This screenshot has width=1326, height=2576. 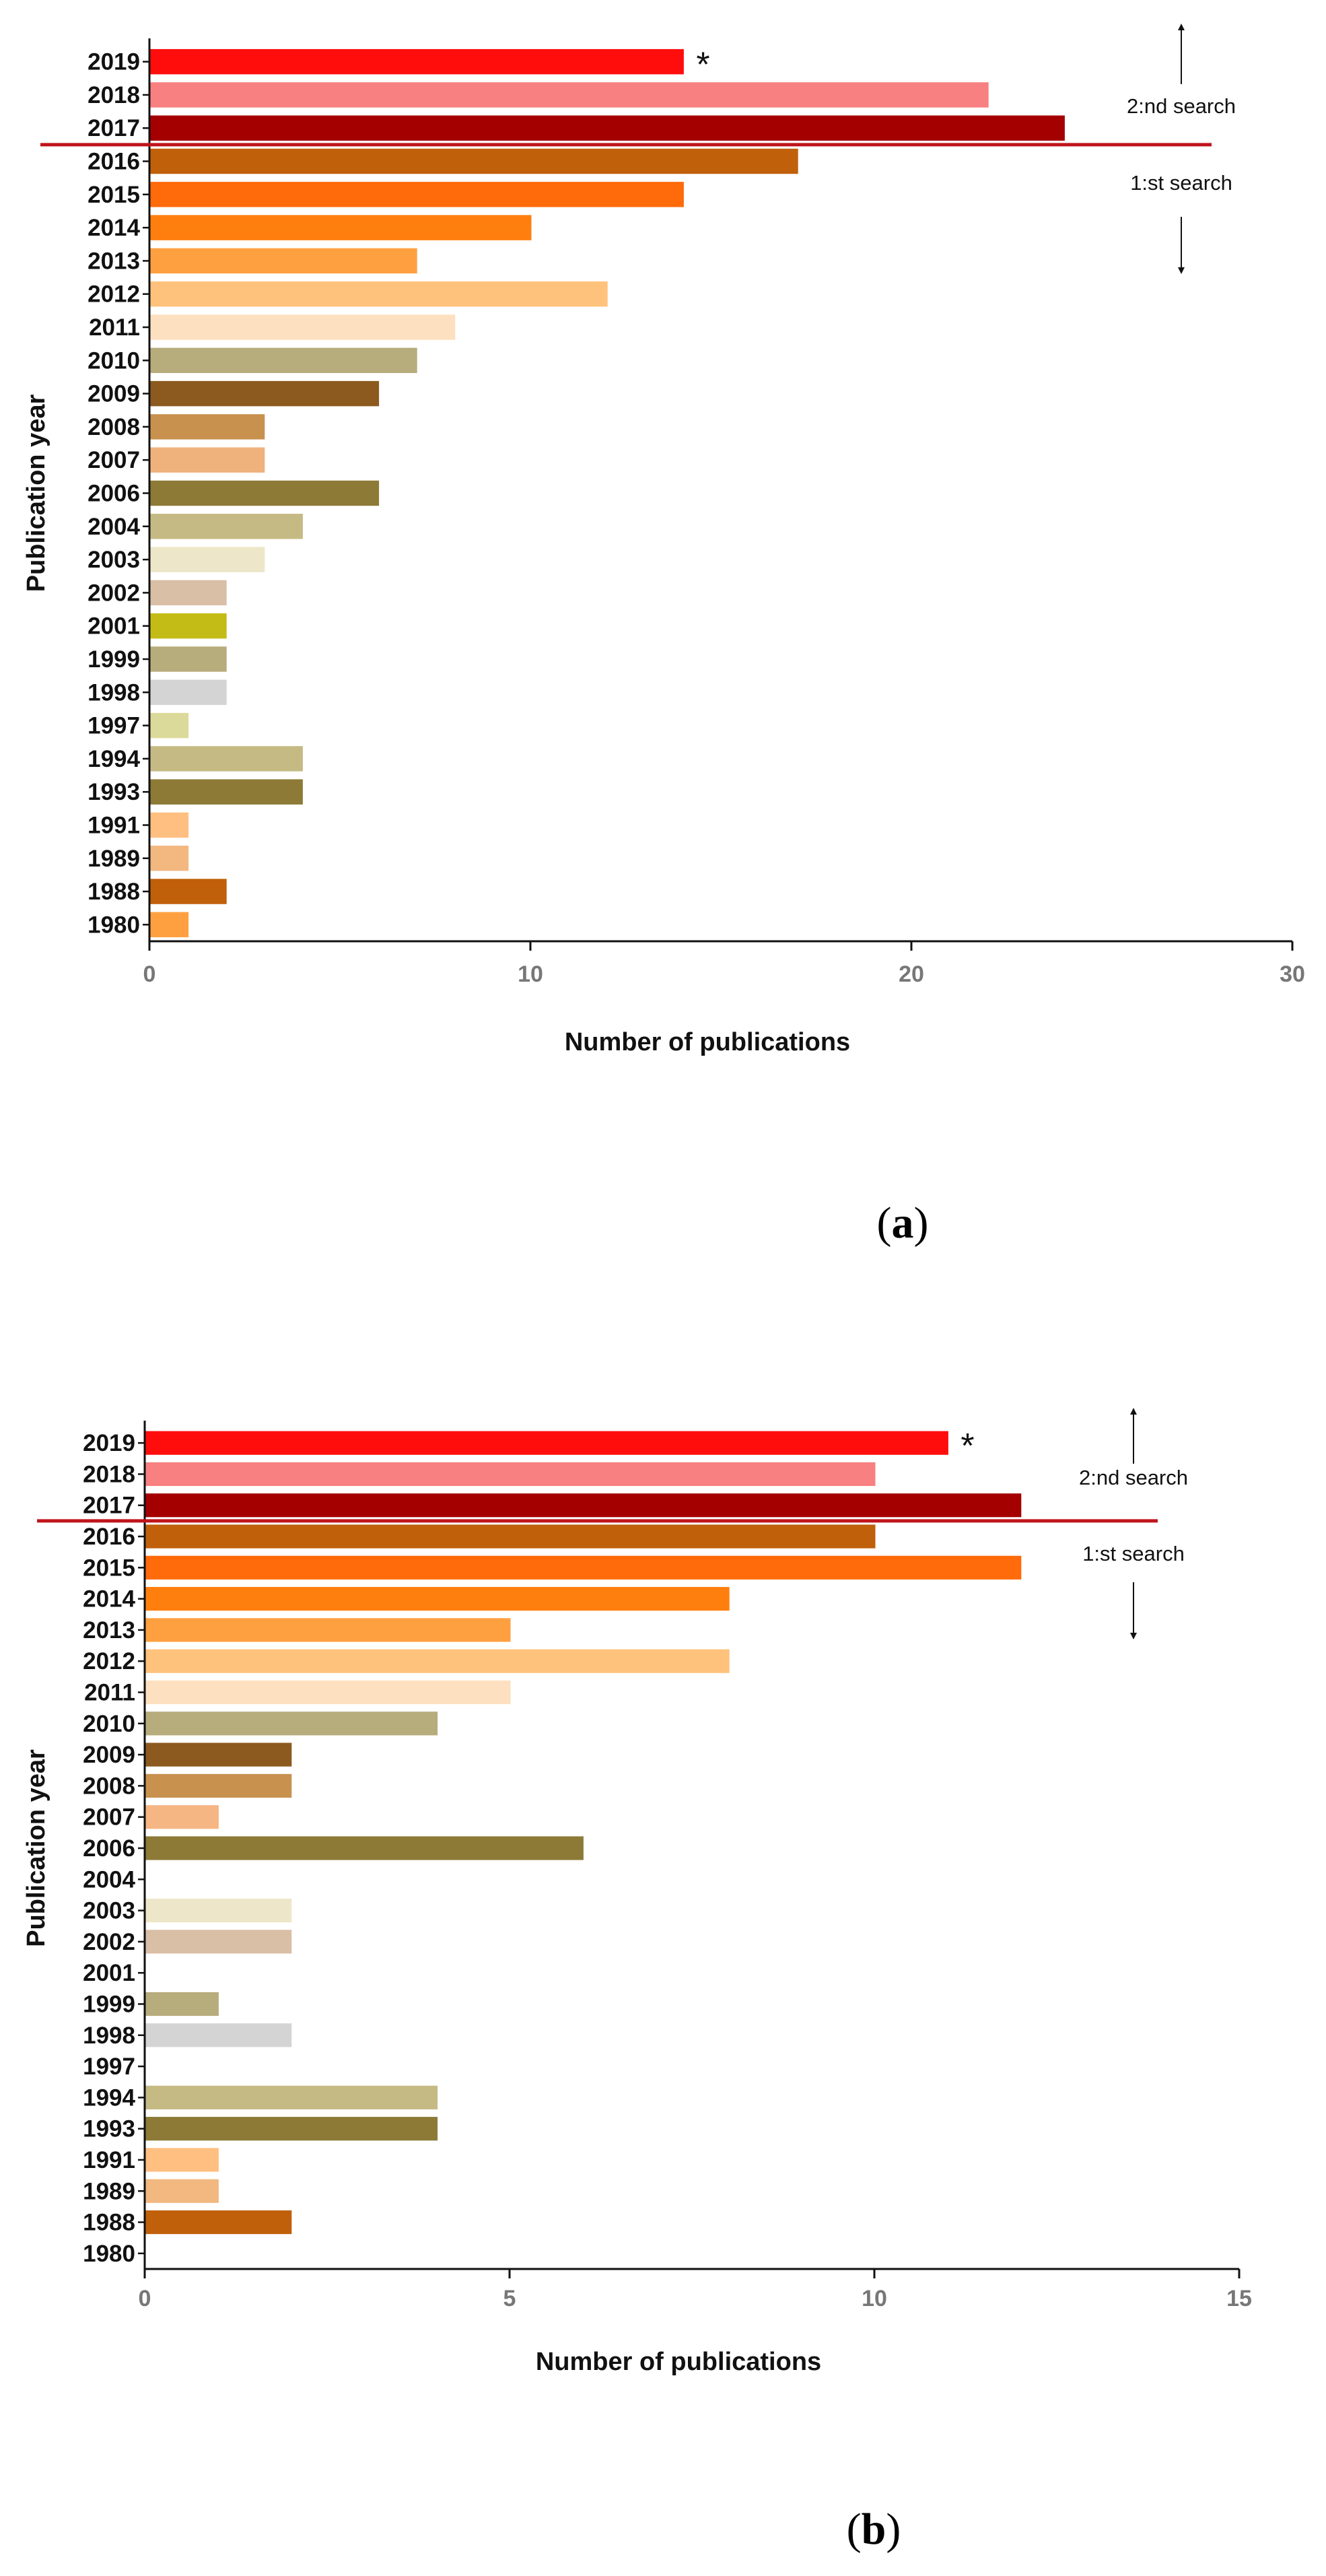 I want to click on asterisk-mark: *, so click(x=967, y=1446).